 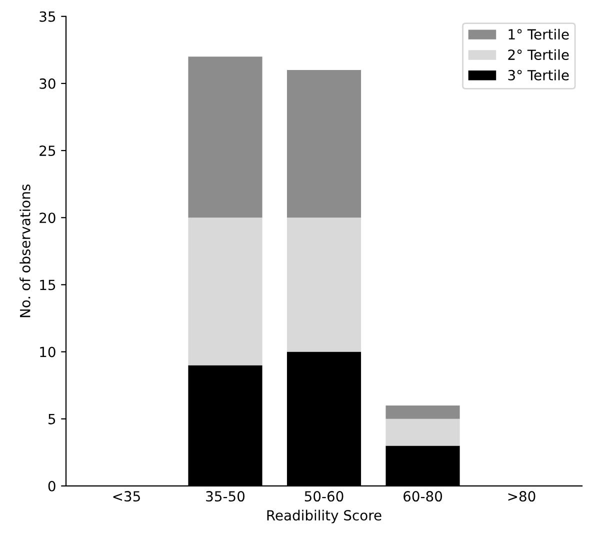 I want to click on x-tick-label: 35-50, so click(x=225, y=496).